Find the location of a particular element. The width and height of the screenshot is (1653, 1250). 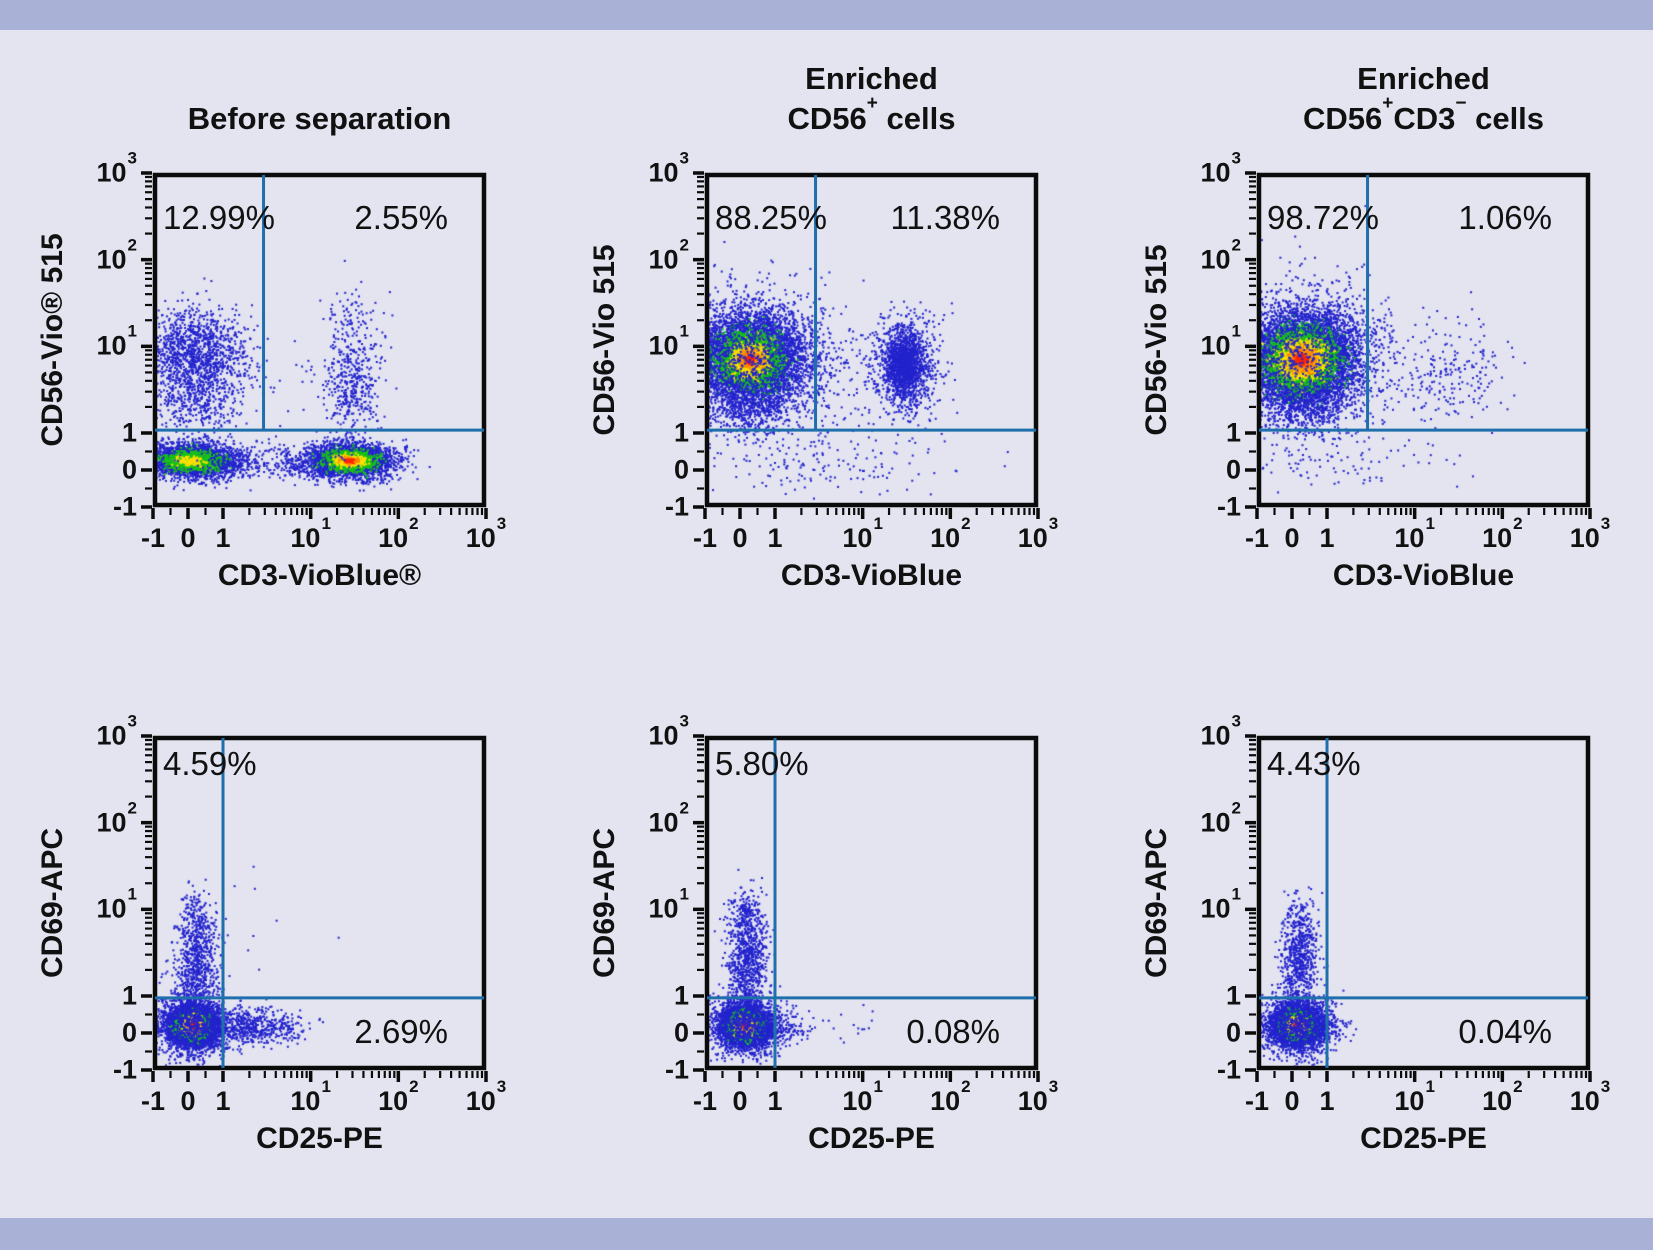

quadrant-percentage-upper-left: 12.99% is located at coordinates (219, 217).